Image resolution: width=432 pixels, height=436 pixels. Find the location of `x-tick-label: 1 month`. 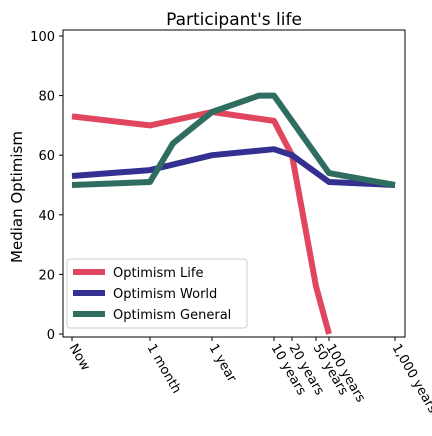

x-tick-label: 1 month is located at coordinates (164, 369).